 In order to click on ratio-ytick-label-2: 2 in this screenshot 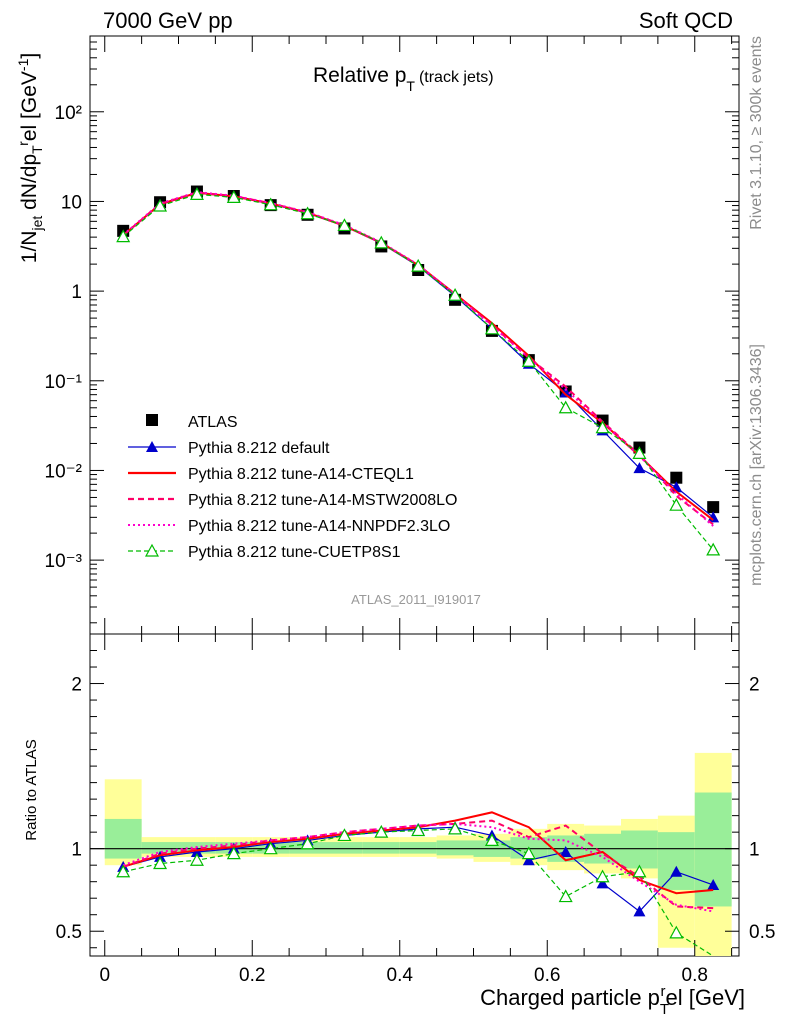, I will do `click(76, 685)`.